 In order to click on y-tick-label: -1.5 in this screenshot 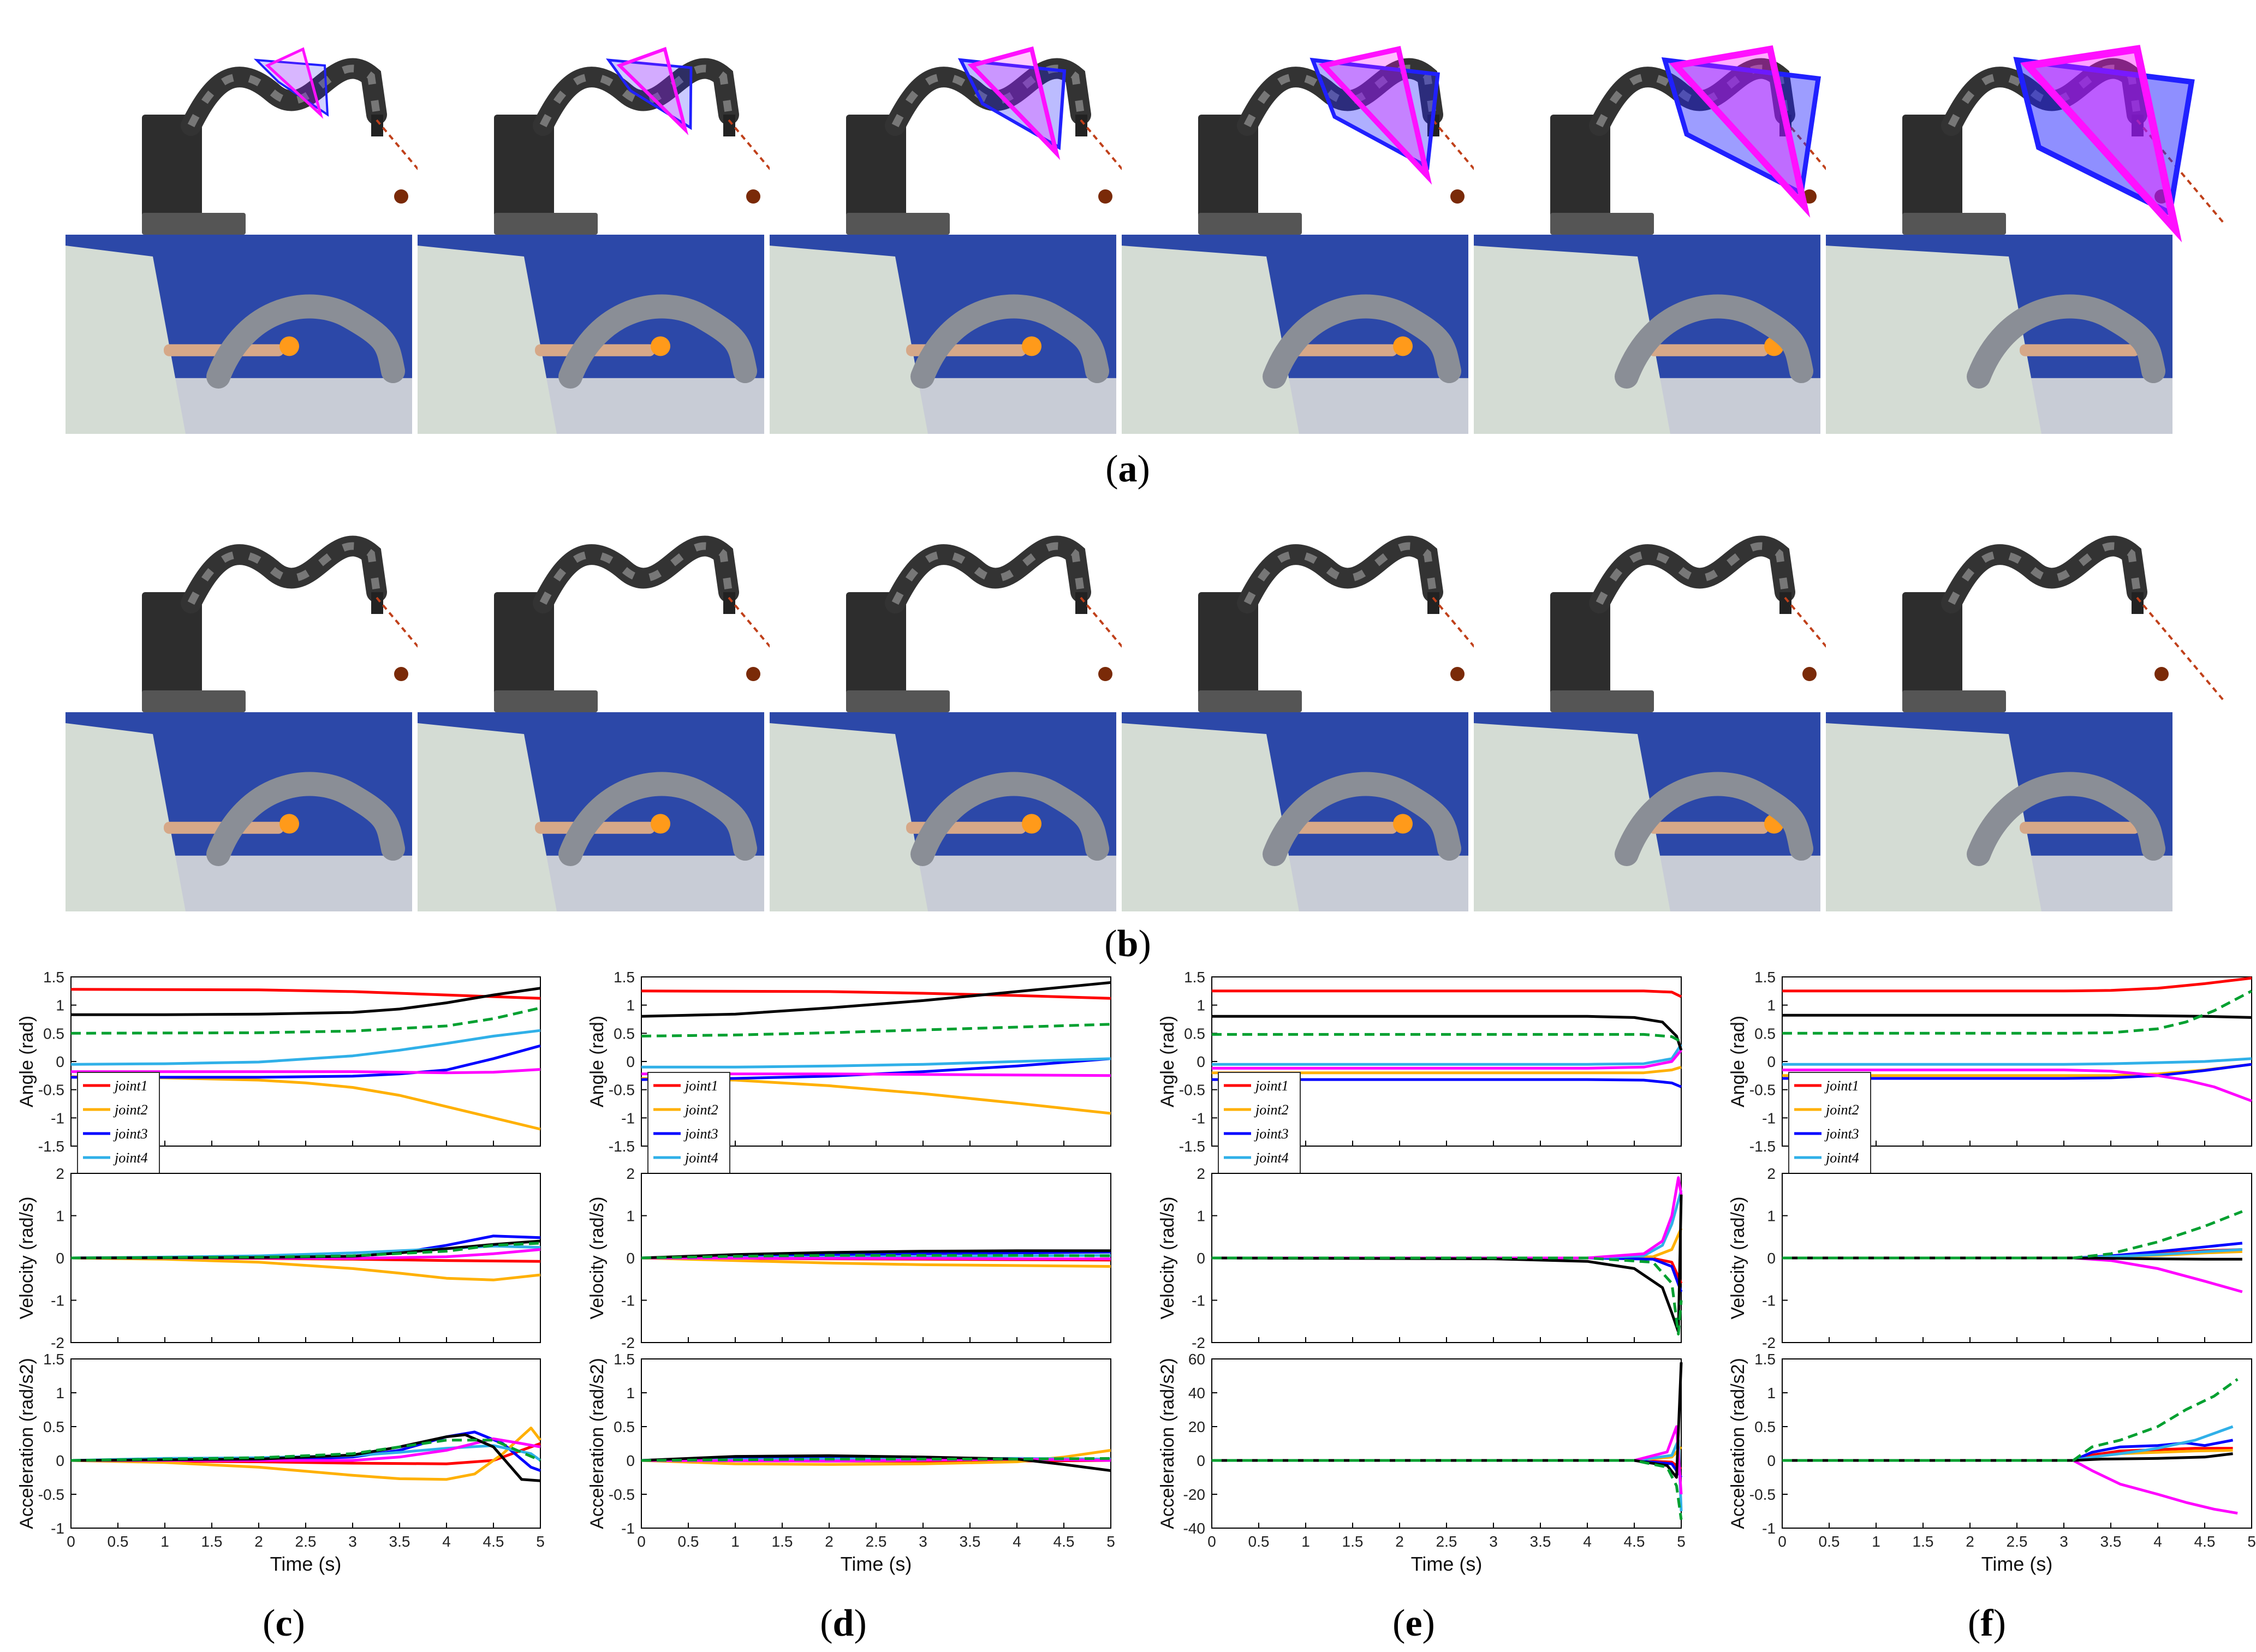, I will do `click(51, 1146)`.